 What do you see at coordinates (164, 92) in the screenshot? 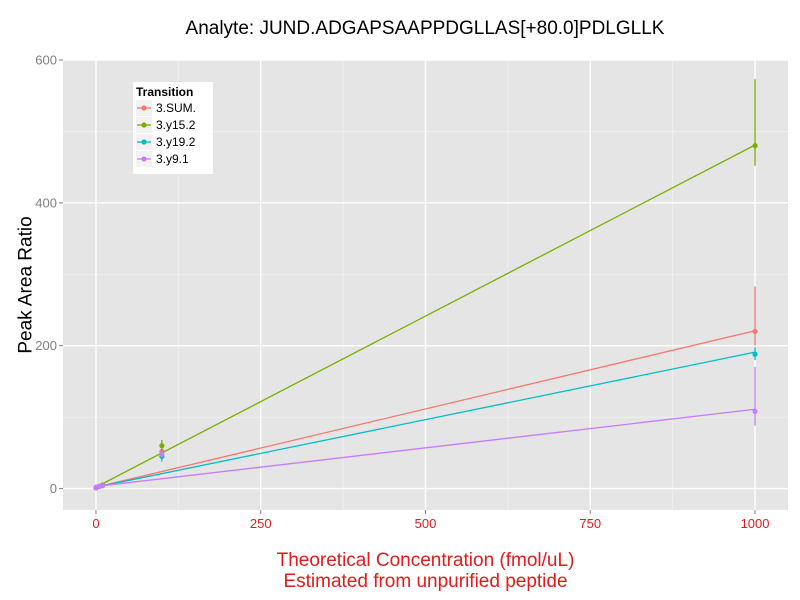
I see `legend-title: Transition` at bounding box center [164, 92].